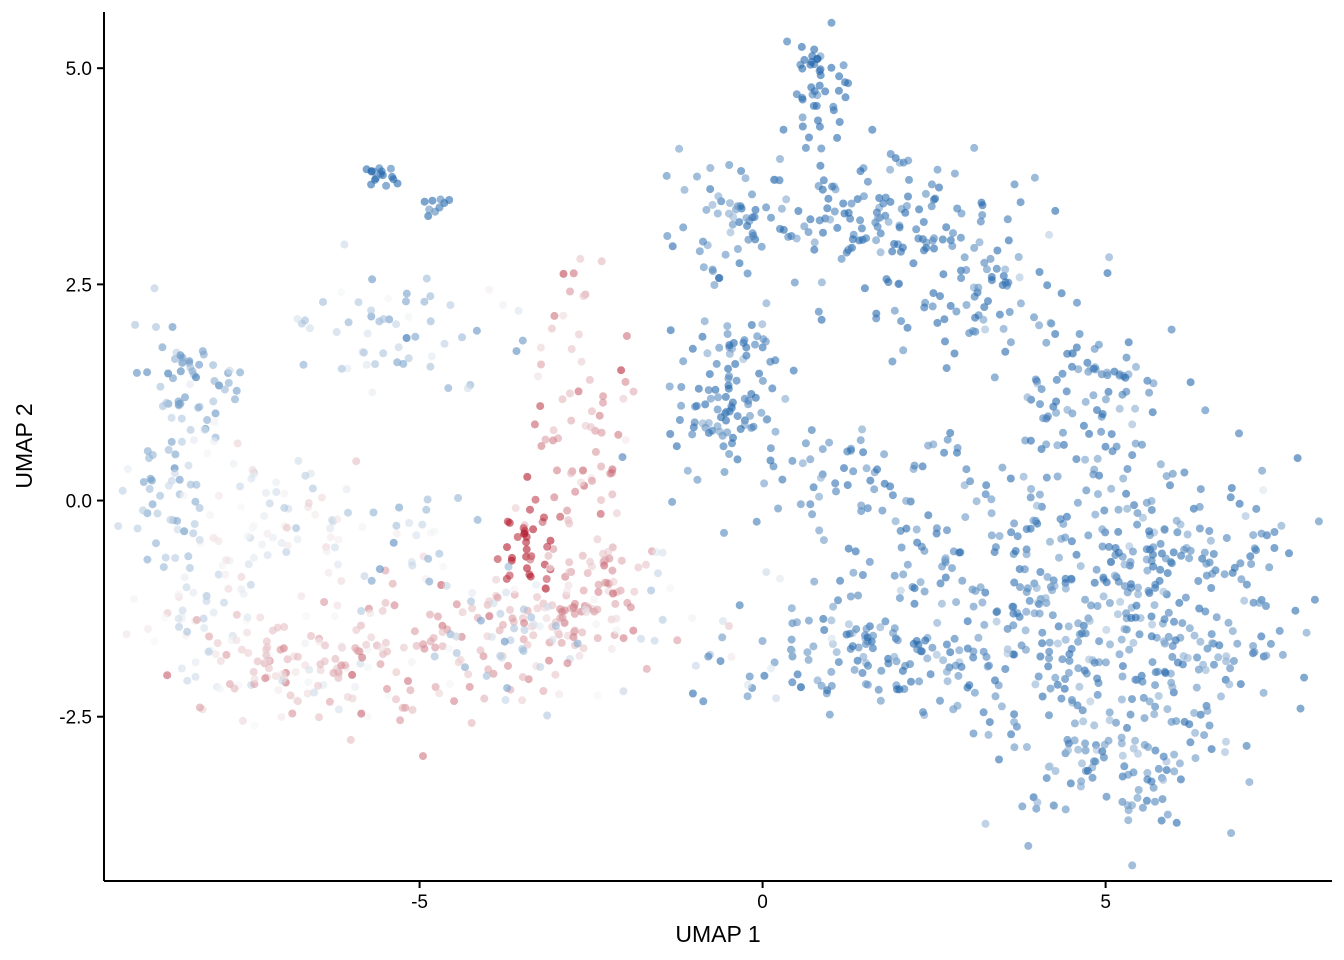 The height and width of the screenshot is (960, 1344). Describe the element at coordinates (81, 394) in the screenshot. I see `y-axis-ticks: -2.50.02.55.0` at that location.